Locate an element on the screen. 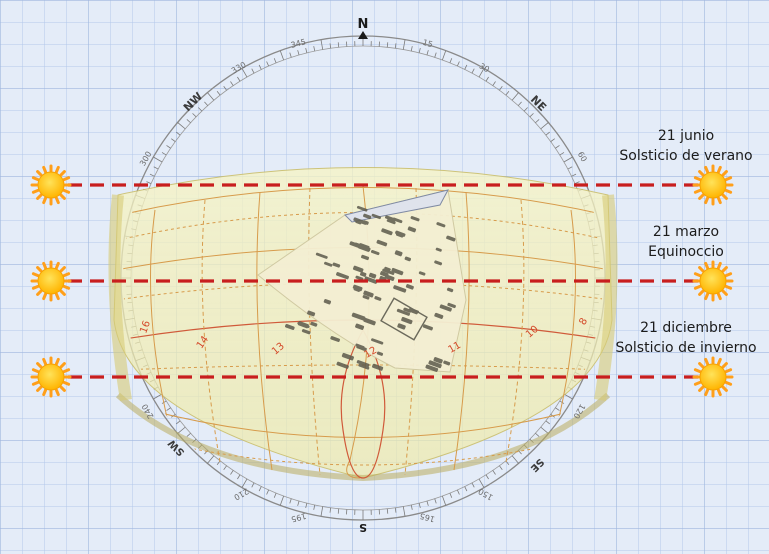  december-event-label: Solsticio de invierno is located at coordinates (686, 348).